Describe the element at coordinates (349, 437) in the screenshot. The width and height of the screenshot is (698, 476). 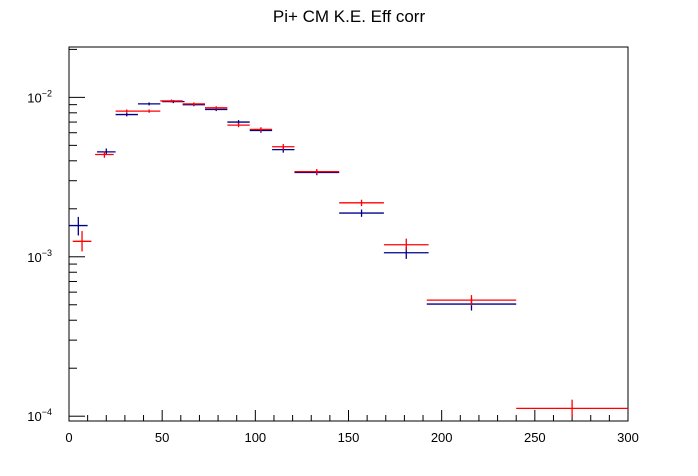
I see `x-tick-label: 150` at that location.